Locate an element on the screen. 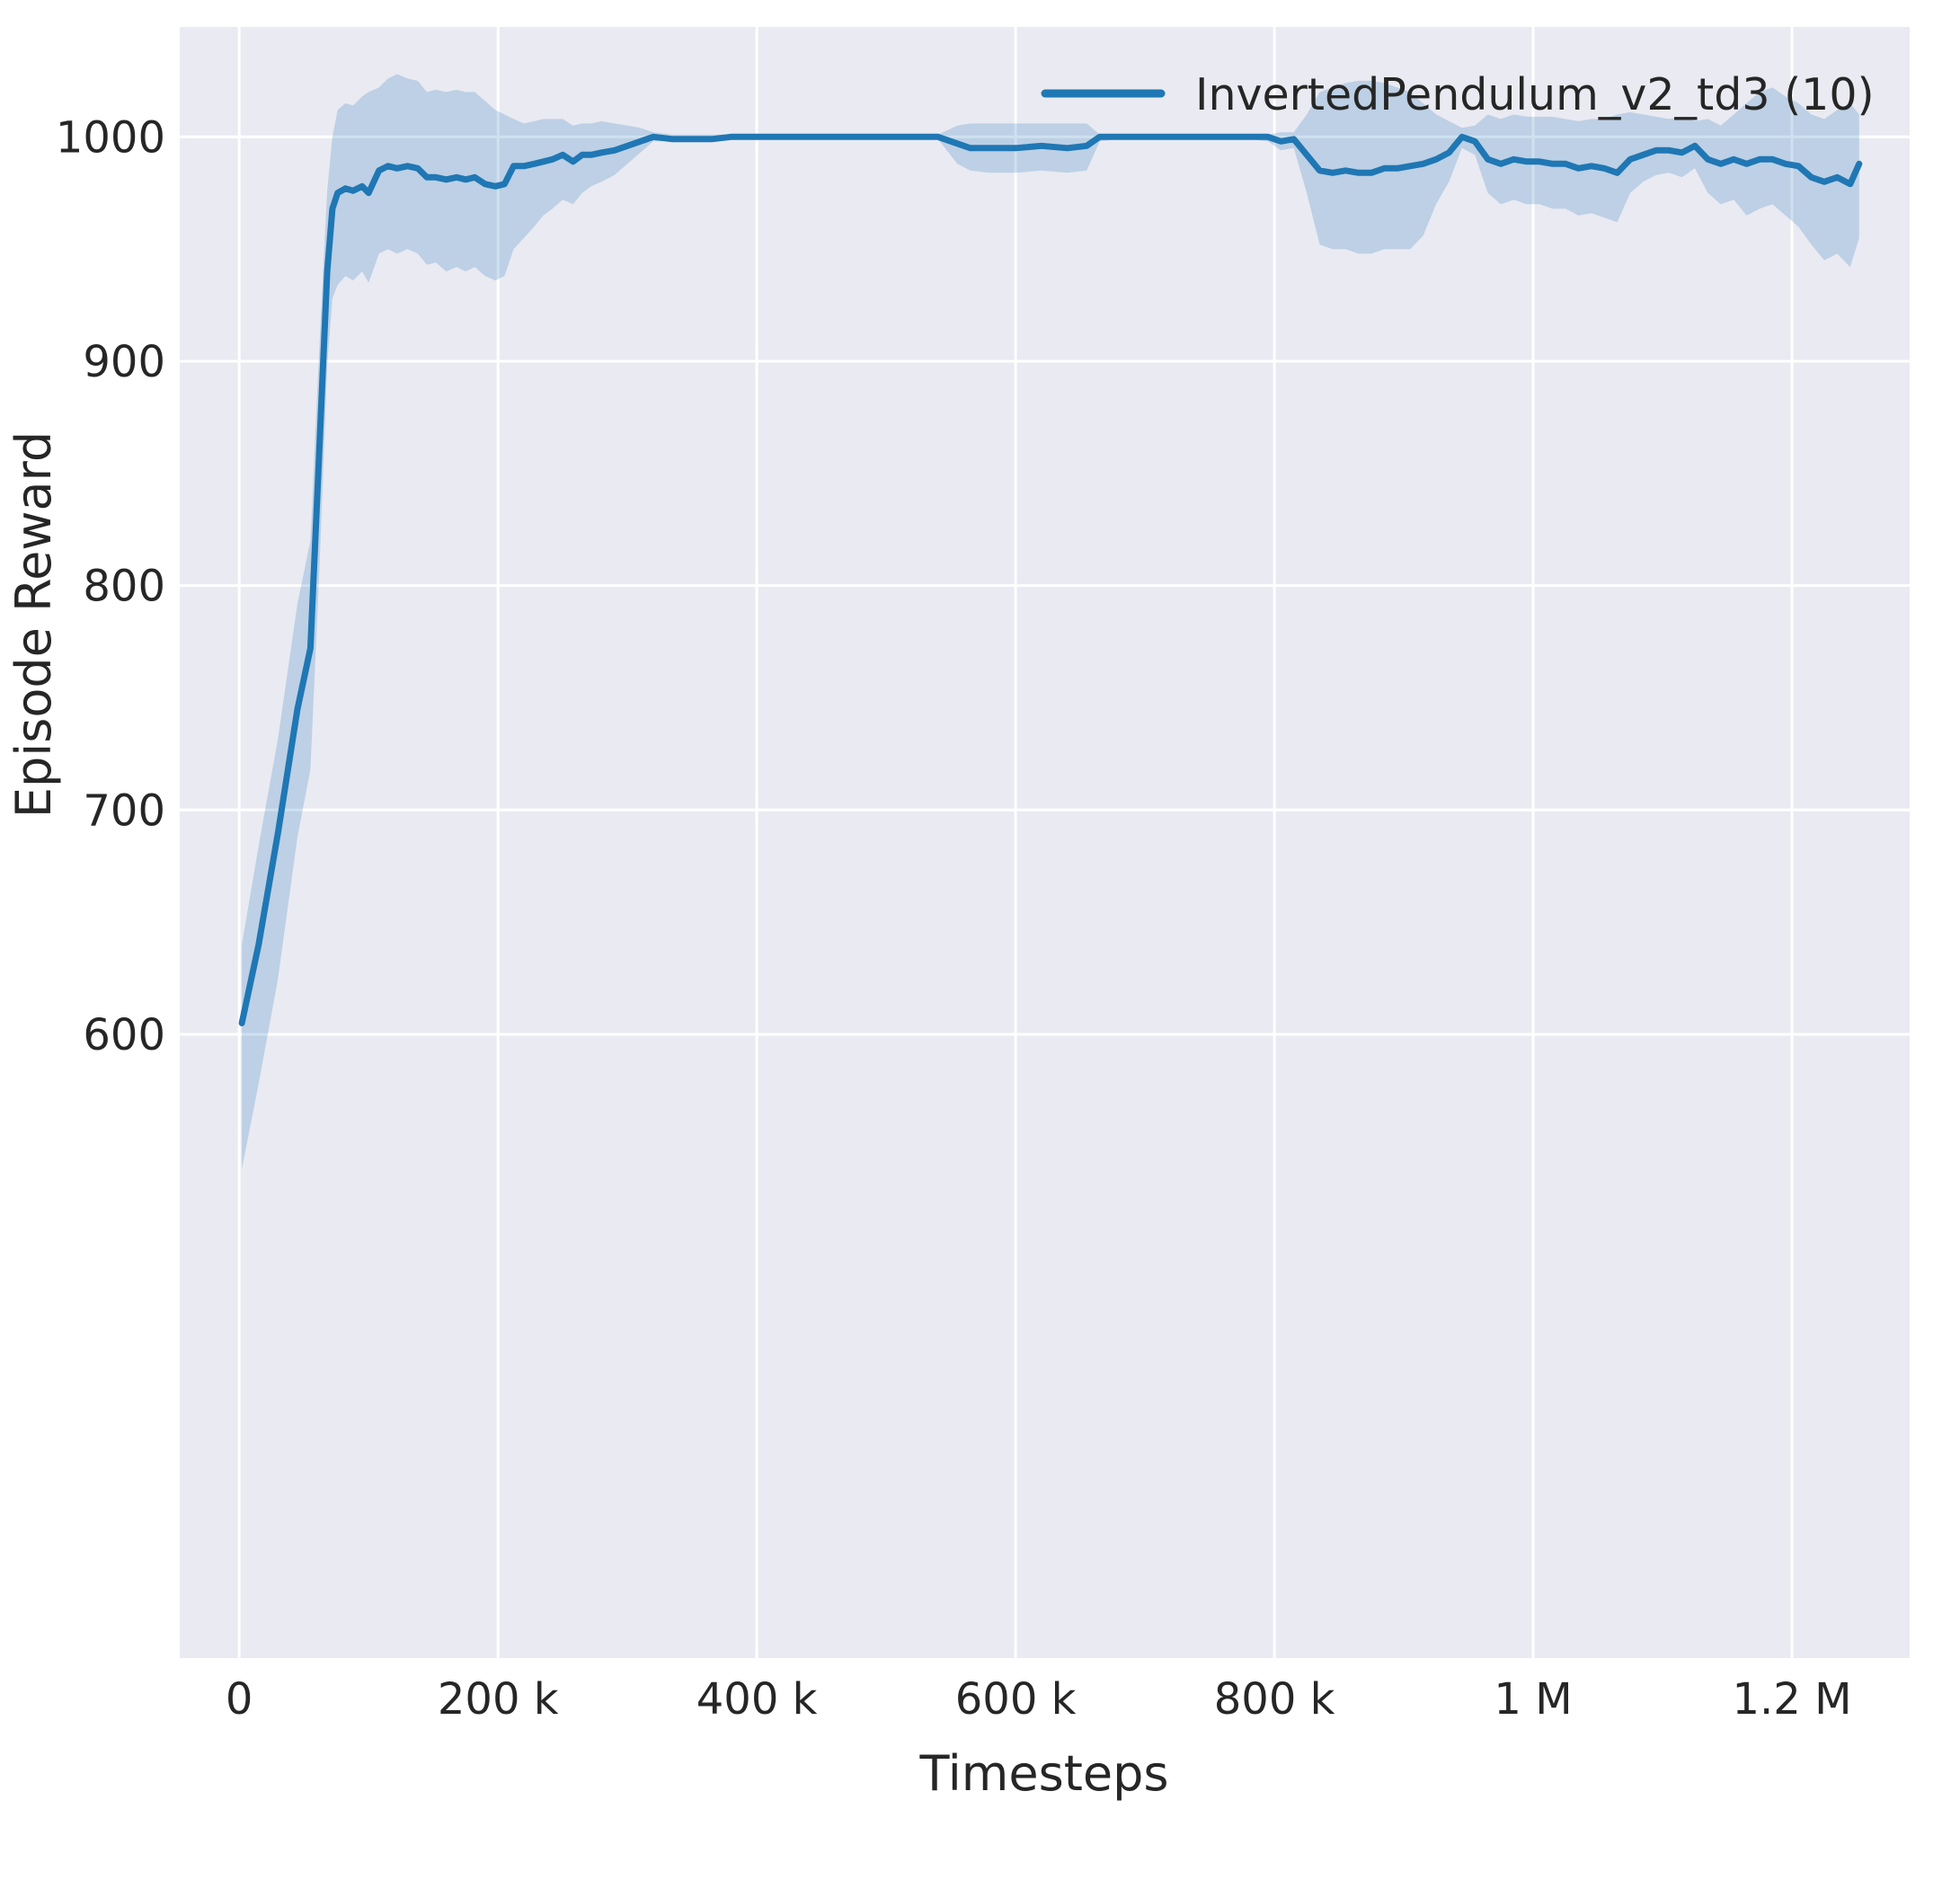  y-tick-label: 900 is located at coordinates (124, 362).